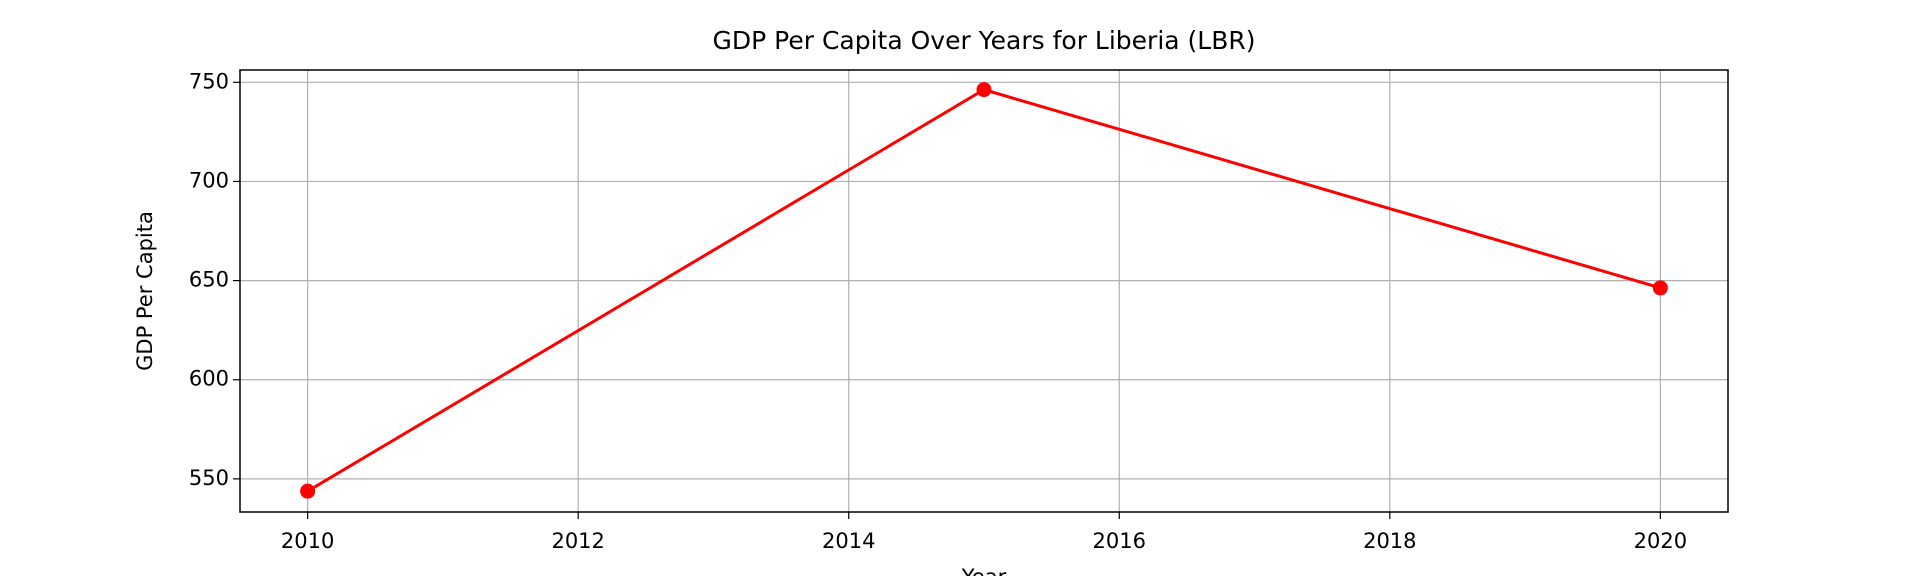 The width and height of the screenshot is (1920, 576). I want to click on x-tick-label: 2010, so click(307, 541).